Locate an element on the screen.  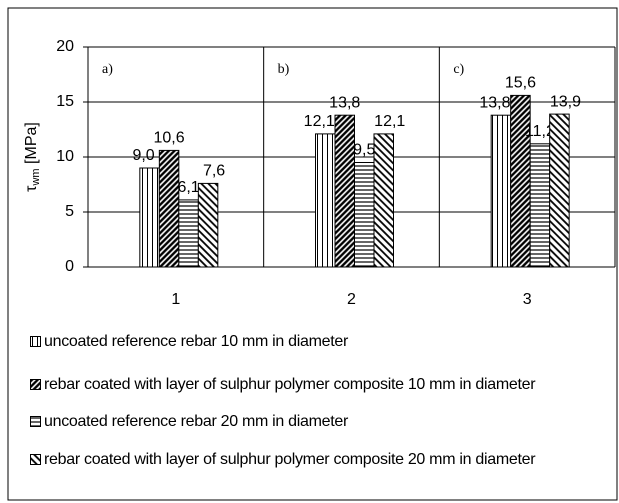
data-label: 6,1 is located at coordinates (188, 187).